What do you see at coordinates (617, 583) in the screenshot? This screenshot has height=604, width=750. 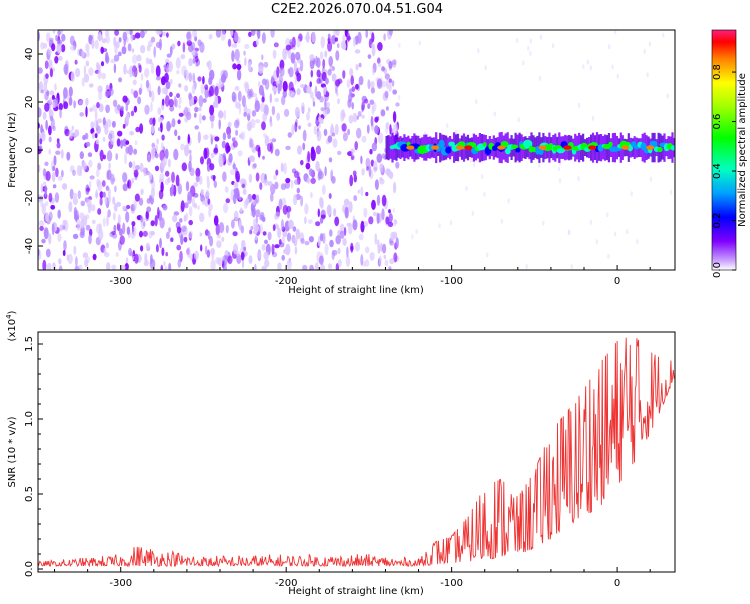 I see `x-tick-label: 0` at bounding box center [617, 583].